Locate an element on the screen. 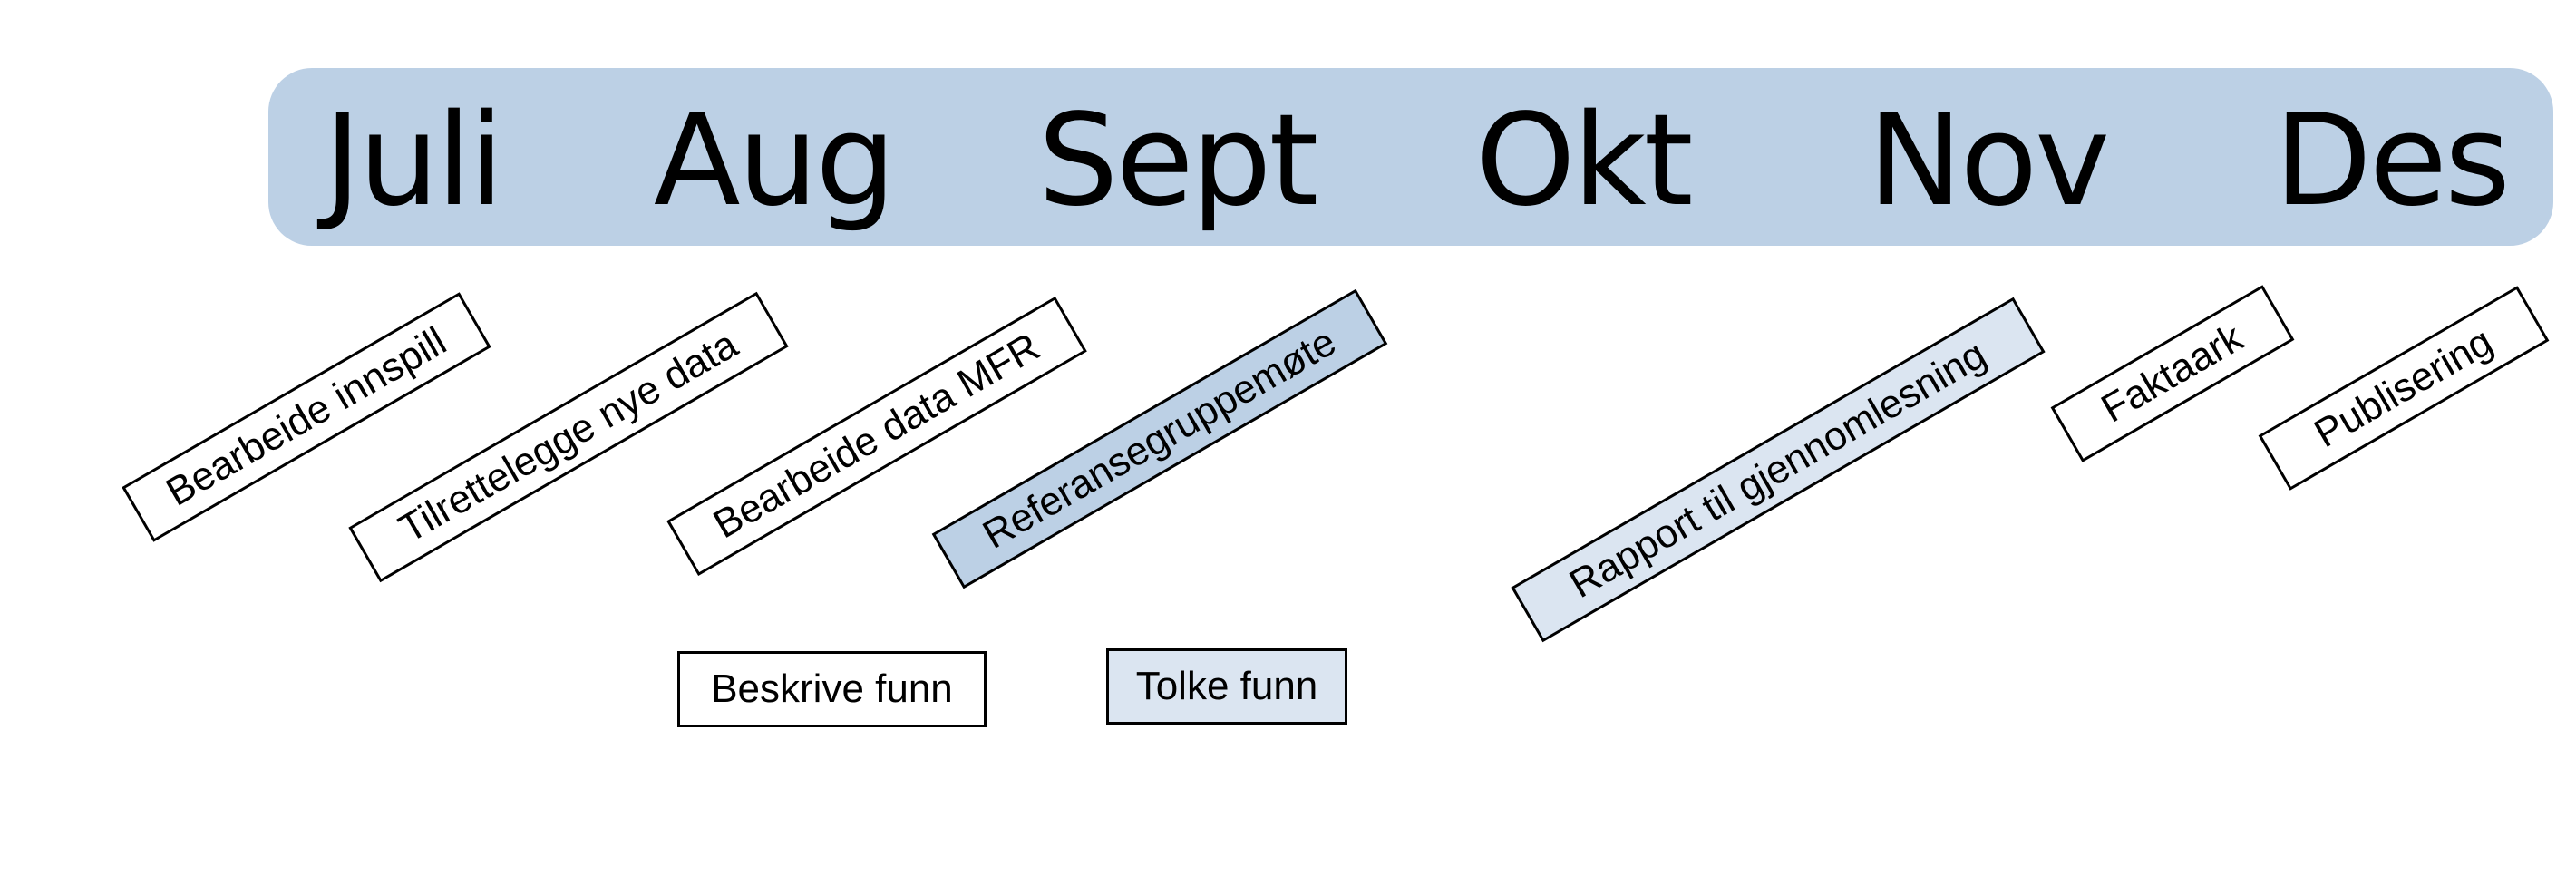  month-label-sept: Sept is located at coordinates (1177, 161).